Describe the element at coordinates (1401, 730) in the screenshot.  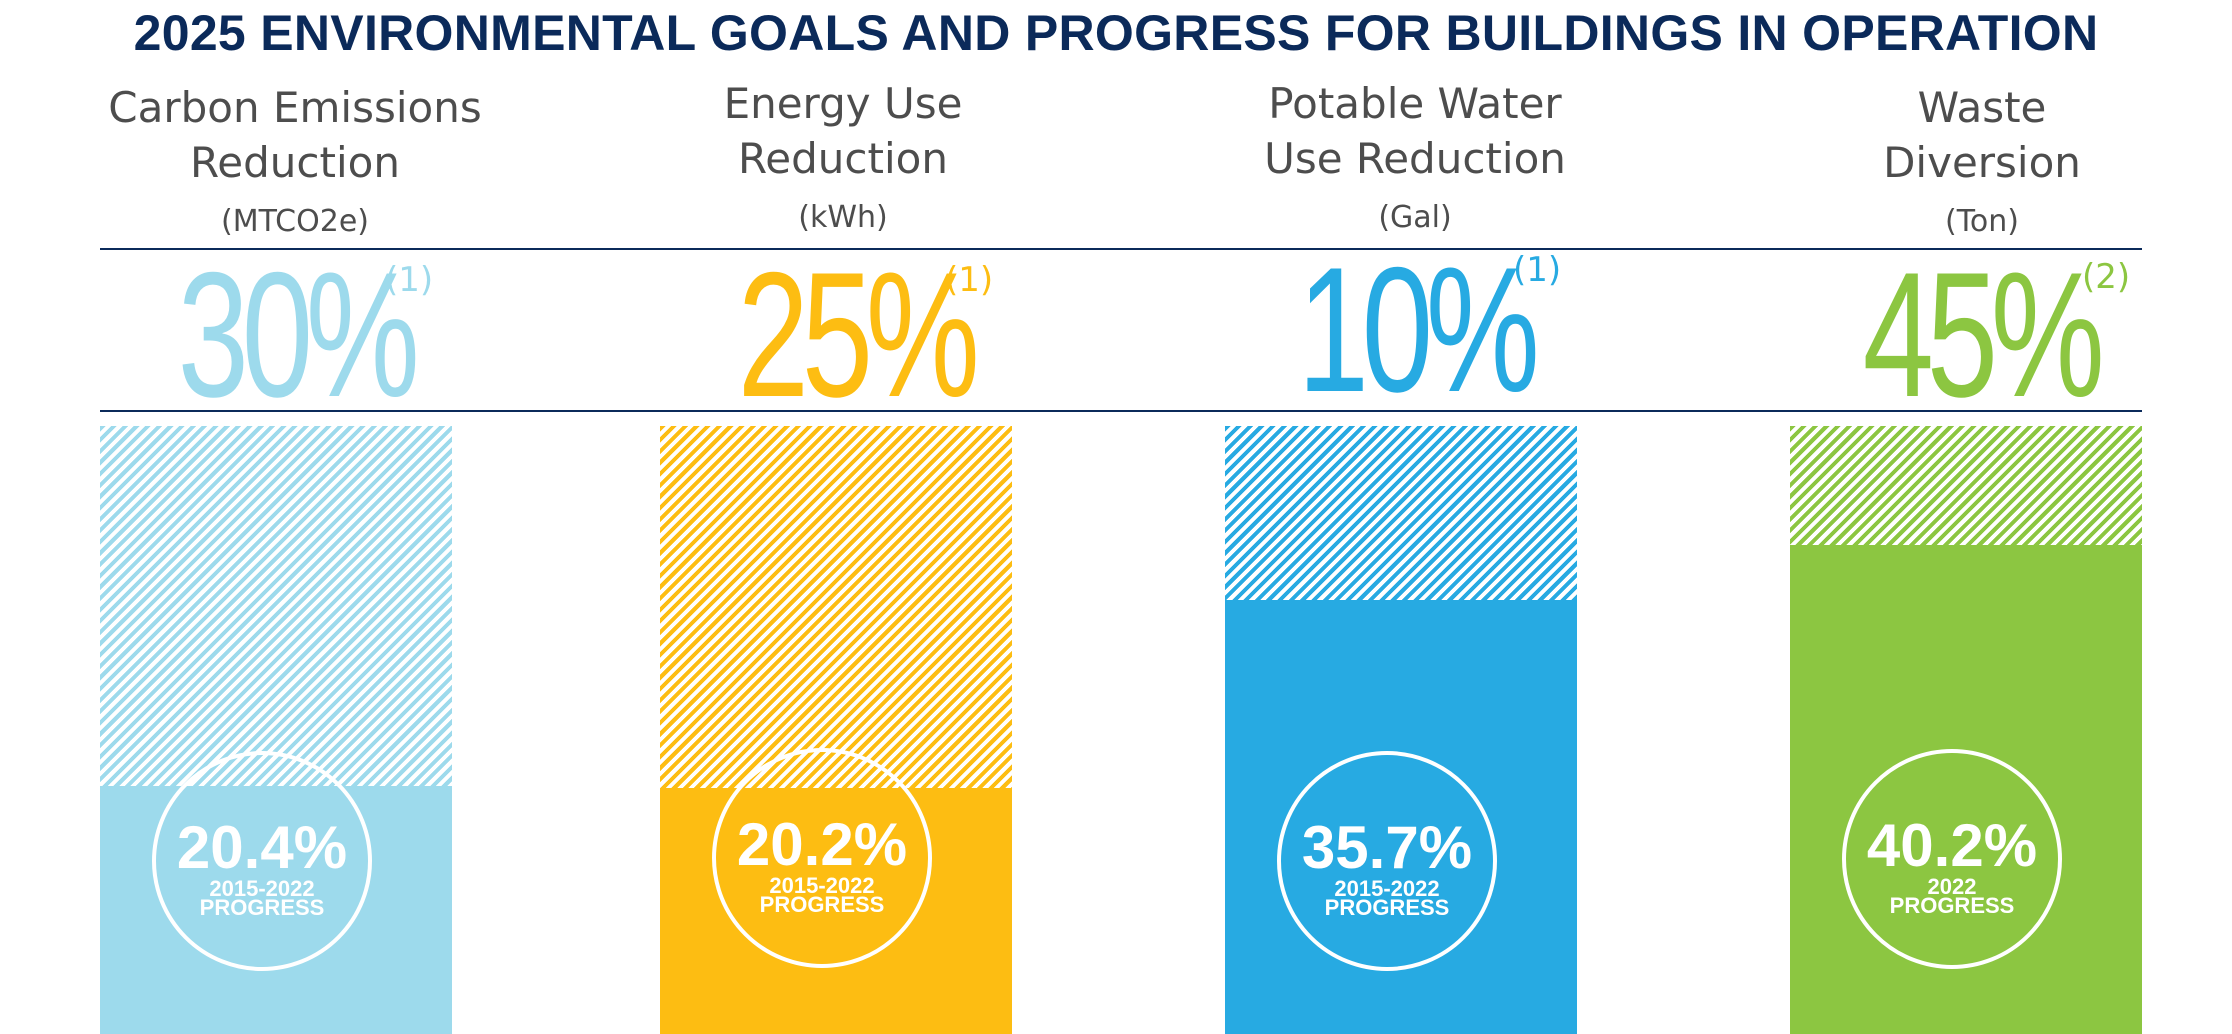
I see `bar-water: 35.7% 2015-2022 PROGRESS` at that location.